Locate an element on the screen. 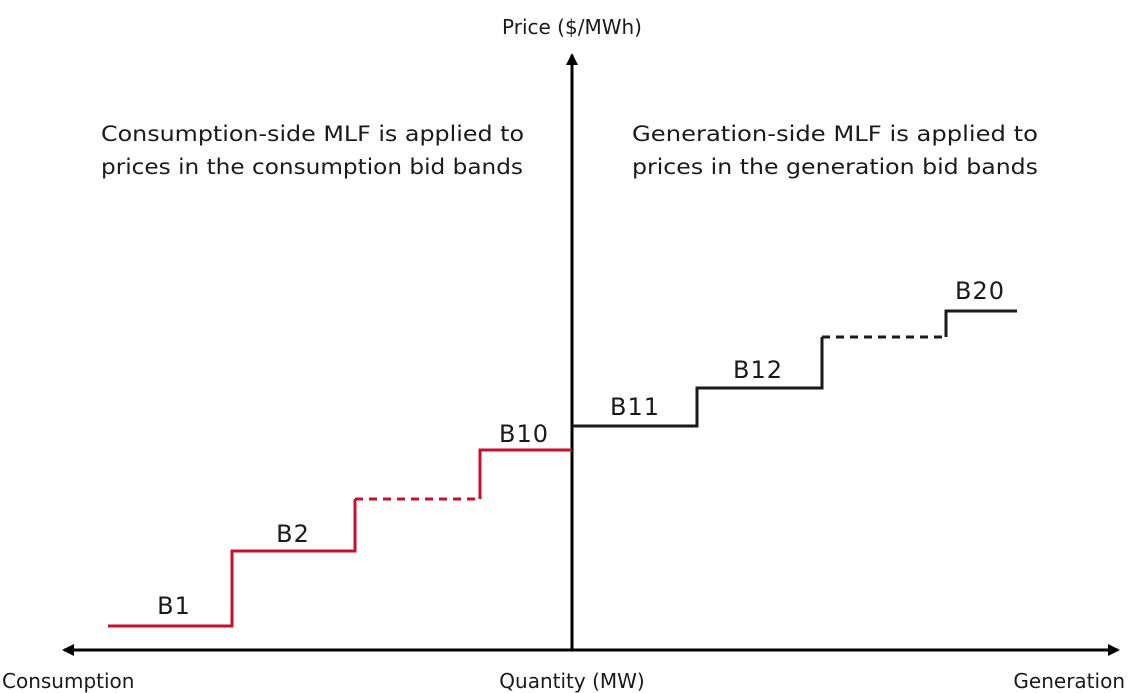 Image resolution: width=1129 pixels, height=693 pixels. generation-note-line-1: Generation-side MLF is applied to is located at coordinates (835, 134).